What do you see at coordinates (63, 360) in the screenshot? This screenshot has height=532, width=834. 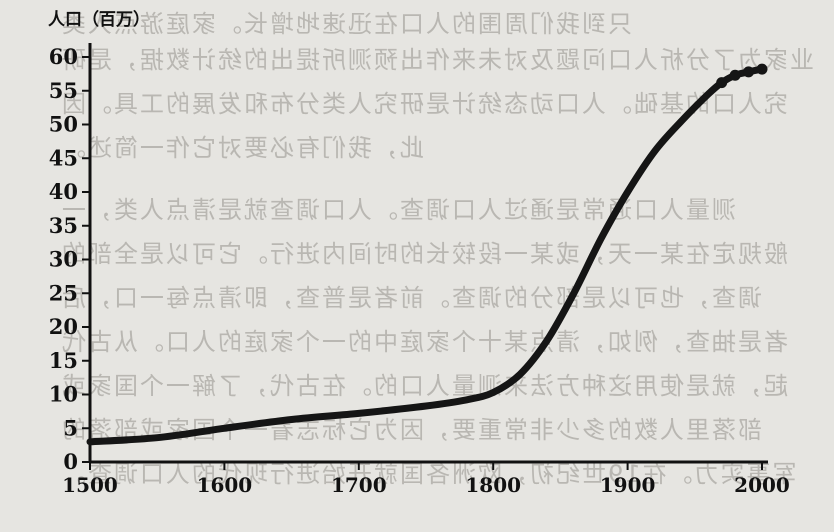 I see `y-tick-label: 15` at bounding box center [63, 360].